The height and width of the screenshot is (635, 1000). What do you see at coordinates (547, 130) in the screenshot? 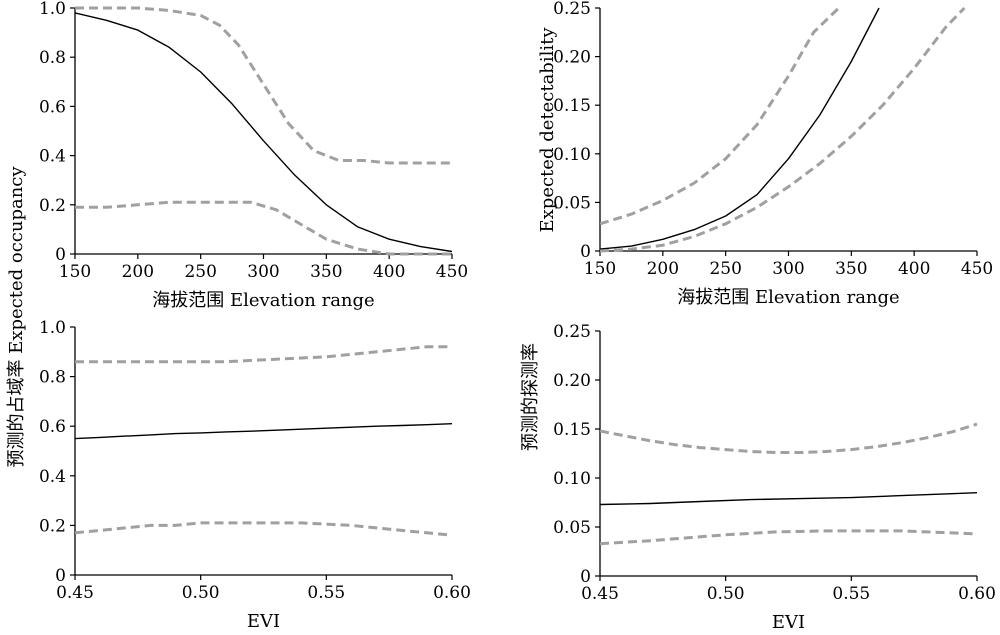
I see `y-axis-label: Expected detectability` at bounding box center [547, 130].